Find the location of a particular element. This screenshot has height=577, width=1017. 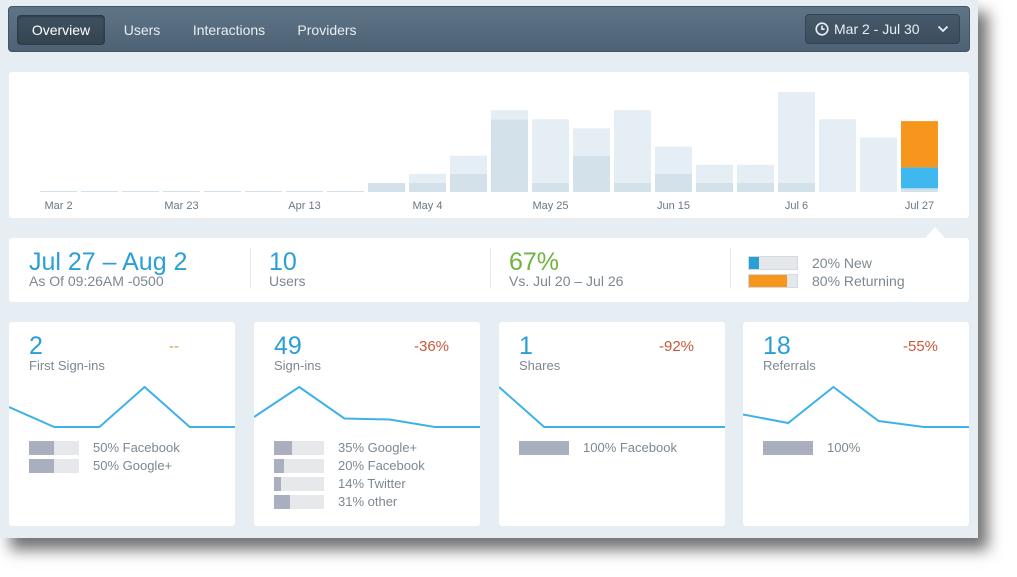

x-tick-label: Mar 2 is located at coordinates (58, 206).